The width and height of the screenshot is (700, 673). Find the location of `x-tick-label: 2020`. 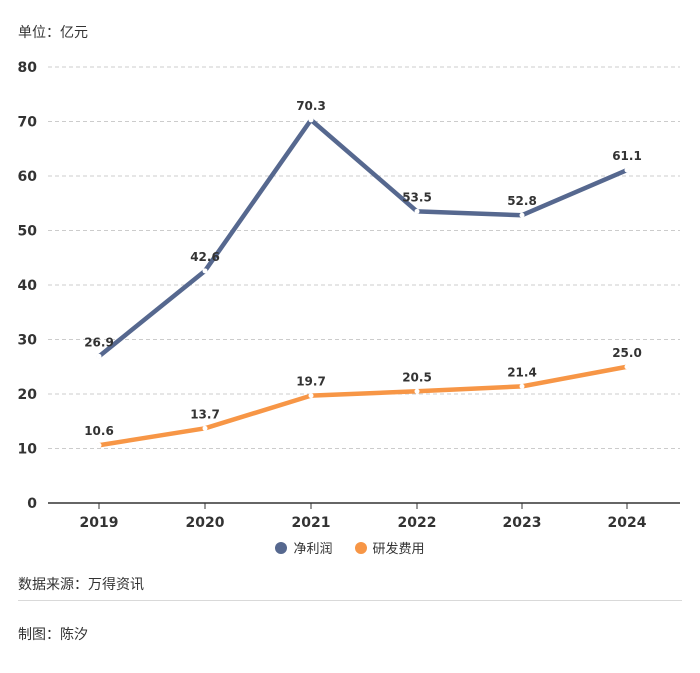

x-tick-label: 2020 is located at coordinates (205, 523).